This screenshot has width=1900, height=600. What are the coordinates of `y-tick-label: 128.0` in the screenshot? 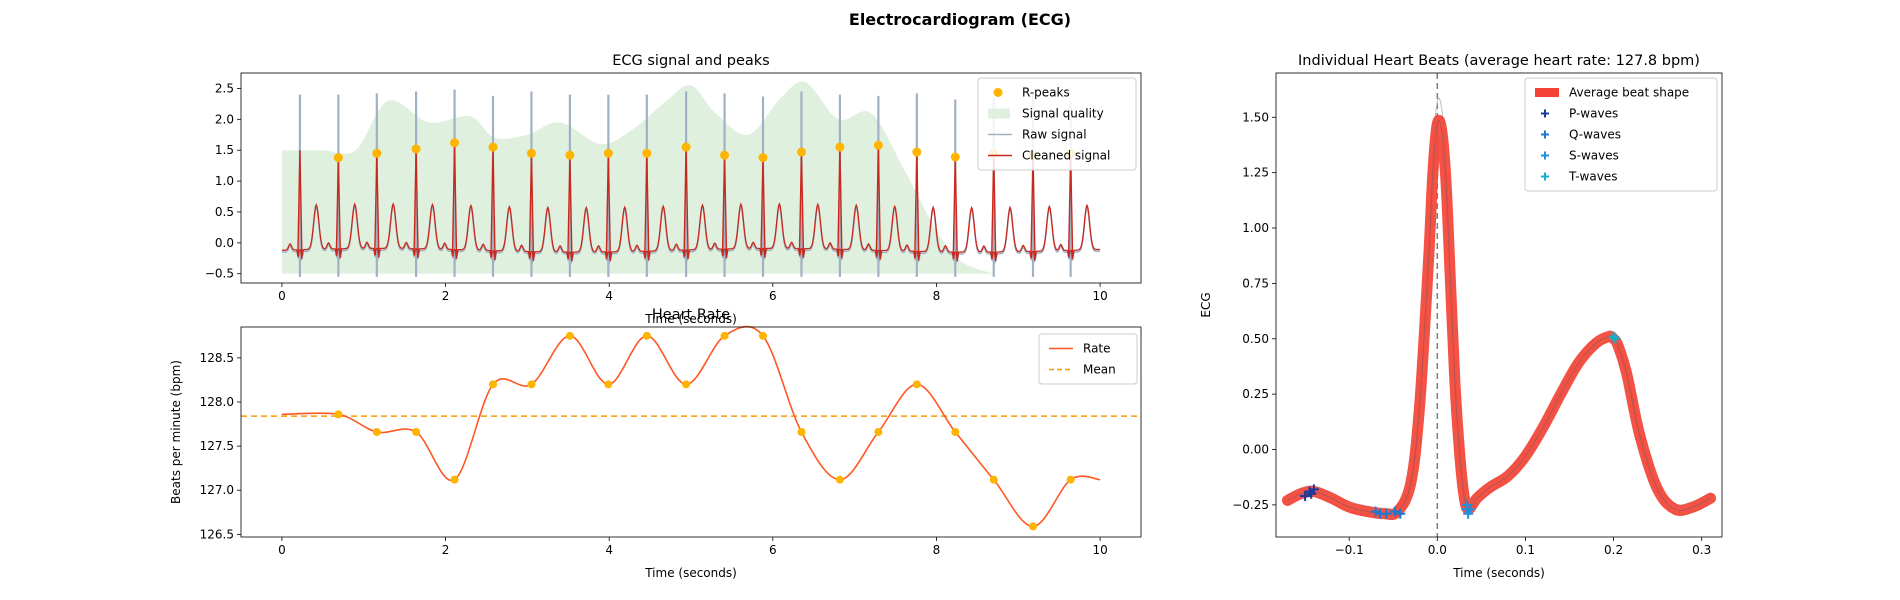 It's located at (217, 402).